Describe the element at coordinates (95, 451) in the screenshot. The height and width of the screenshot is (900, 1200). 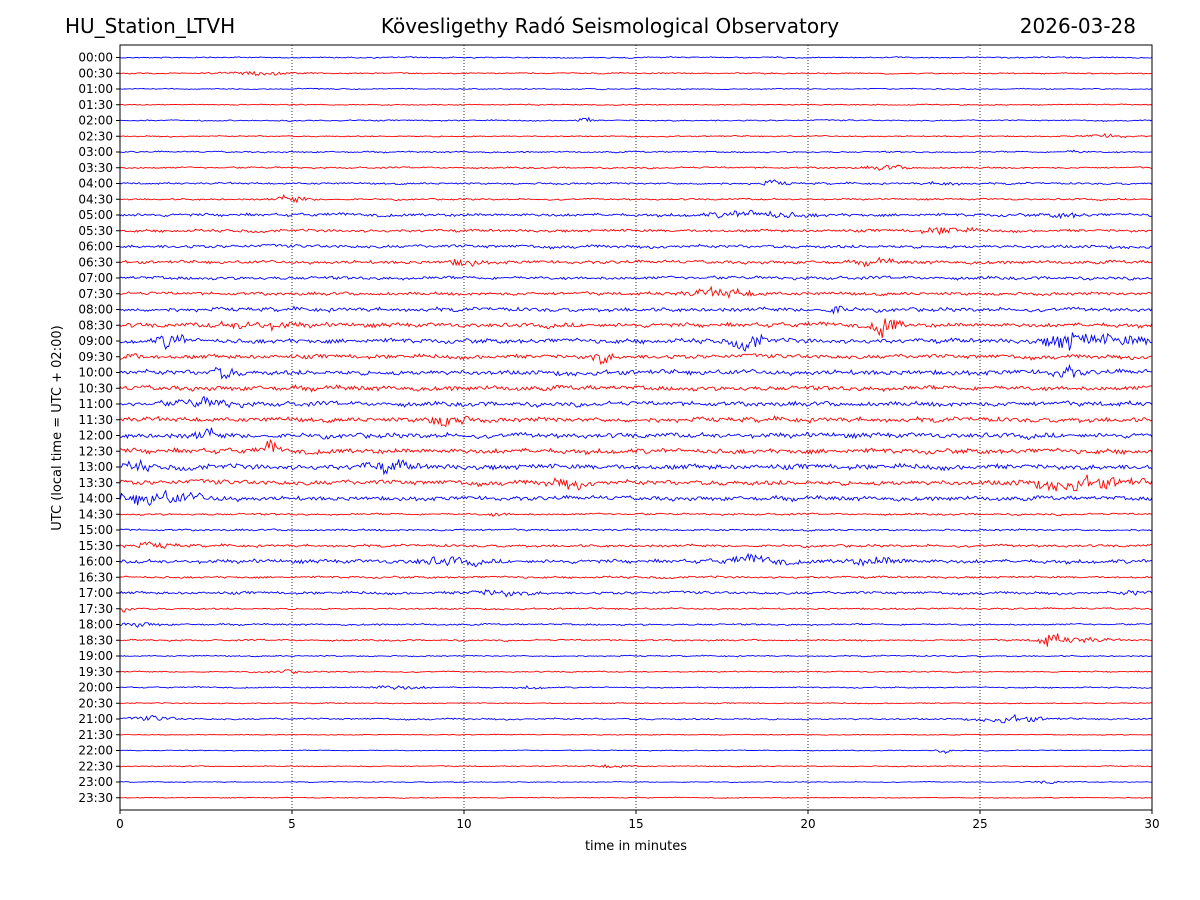
I see `y-tick-label: 12:30` at that location.